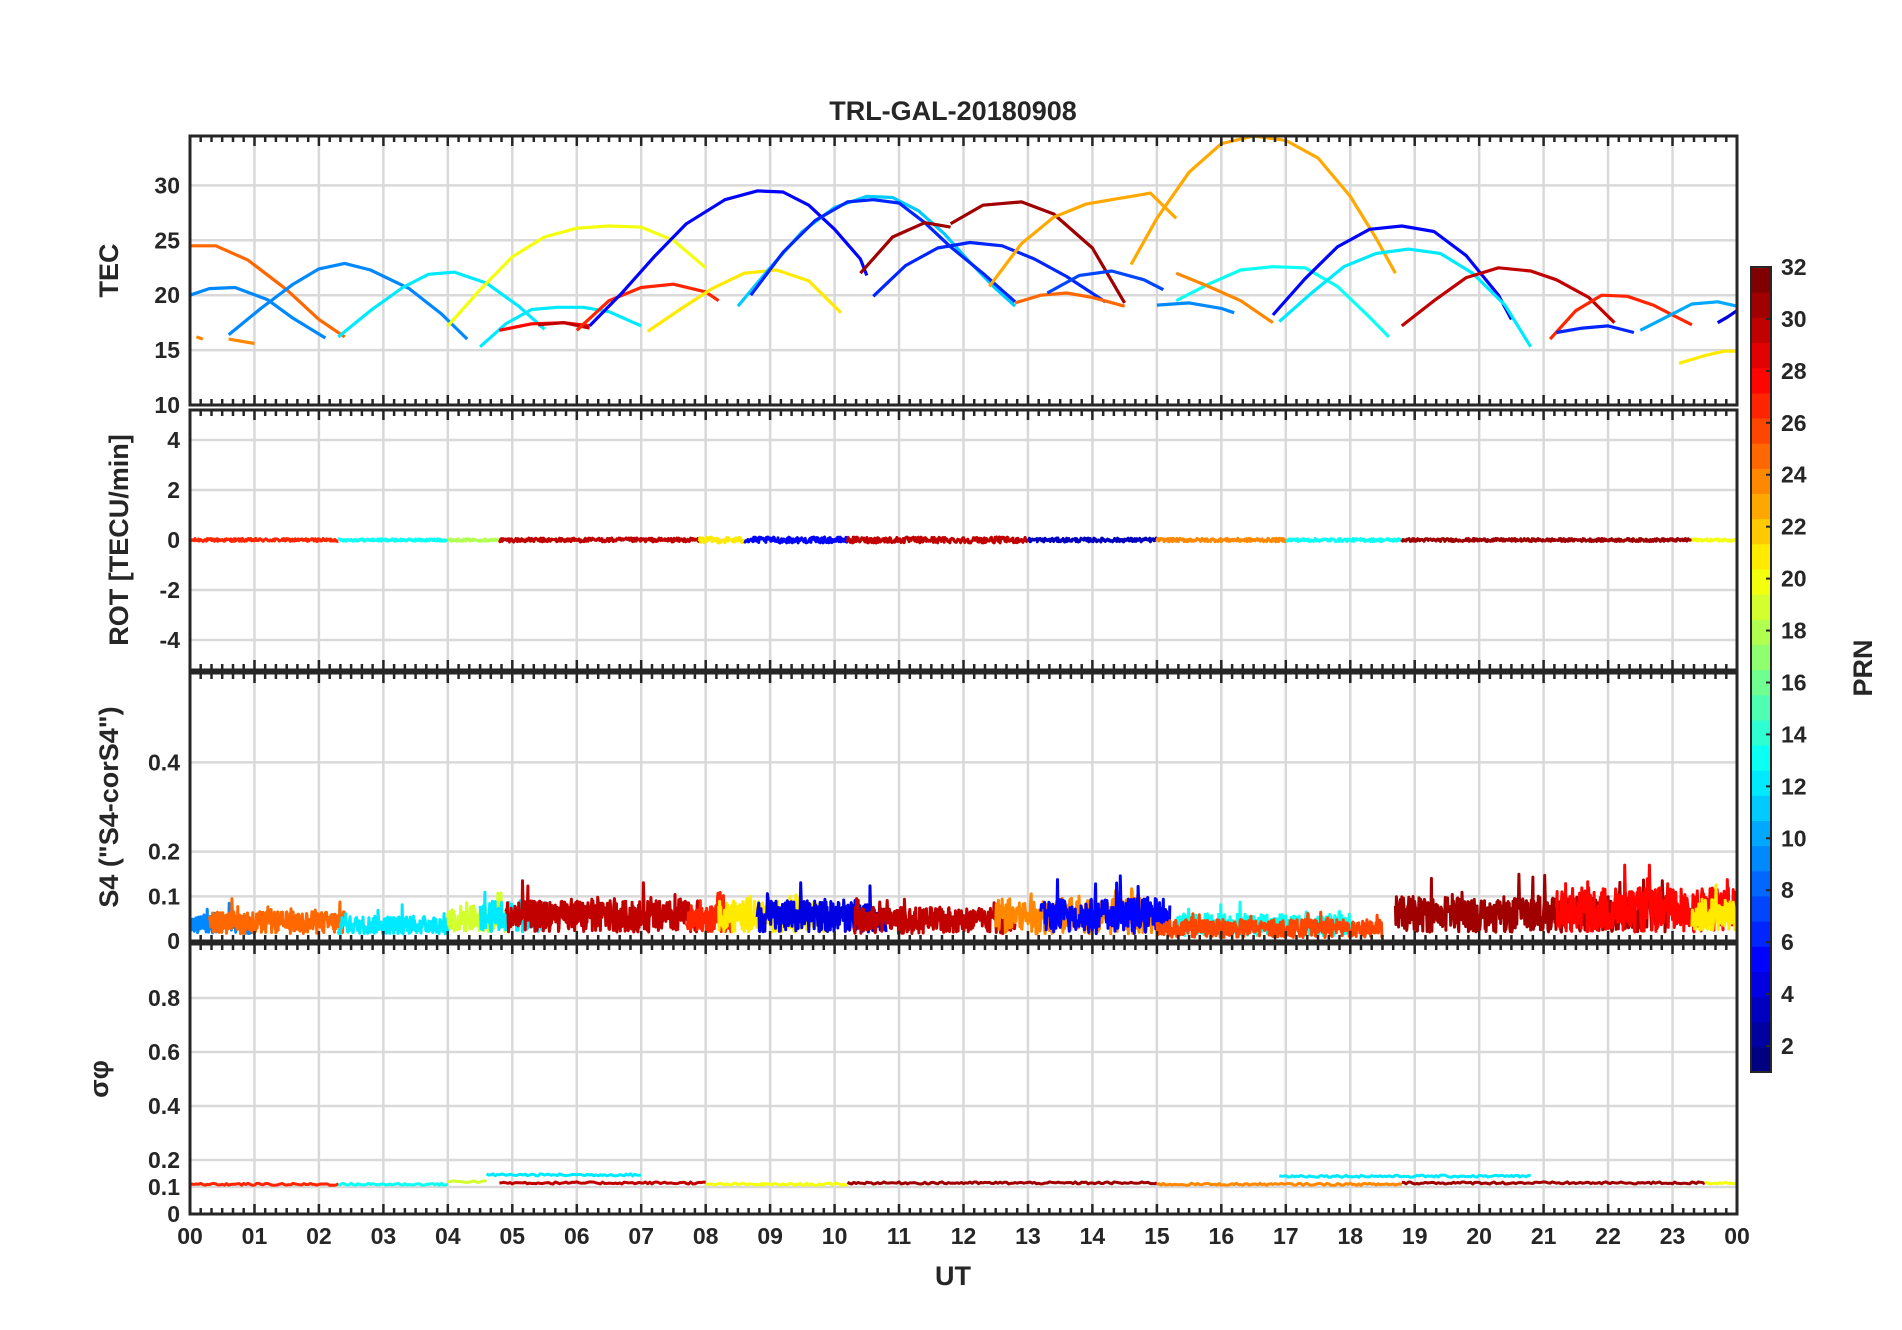  Describe the element at coordinates (1787, 994) in the screenshot. I see `colorbar-tick-label: 4` at that location.